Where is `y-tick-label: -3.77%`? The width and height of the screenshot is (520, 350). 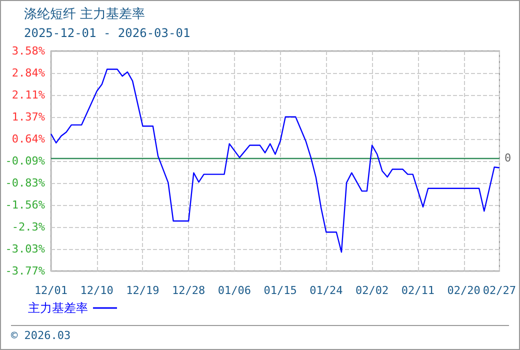 y-tick-label: -3.77% is located at coordinates (25, 271).